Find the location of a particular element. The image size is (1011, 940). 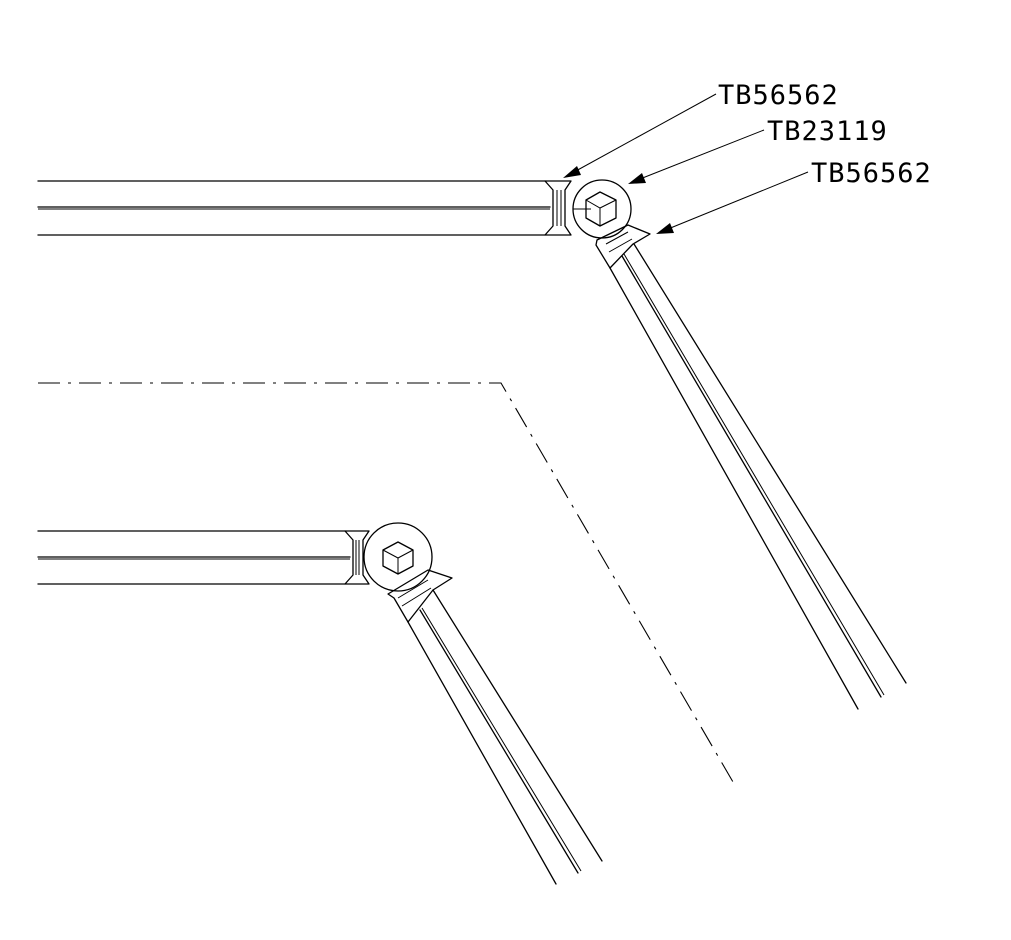

upper-lower-connector-clip is located at coordinates (623, 246).